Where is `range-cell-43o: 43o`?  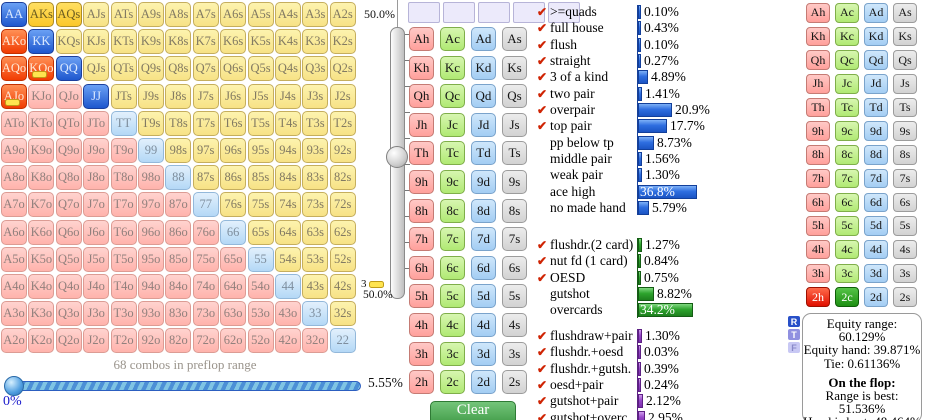
range-cell-43o: 43o is located at coordinates (287, 314).